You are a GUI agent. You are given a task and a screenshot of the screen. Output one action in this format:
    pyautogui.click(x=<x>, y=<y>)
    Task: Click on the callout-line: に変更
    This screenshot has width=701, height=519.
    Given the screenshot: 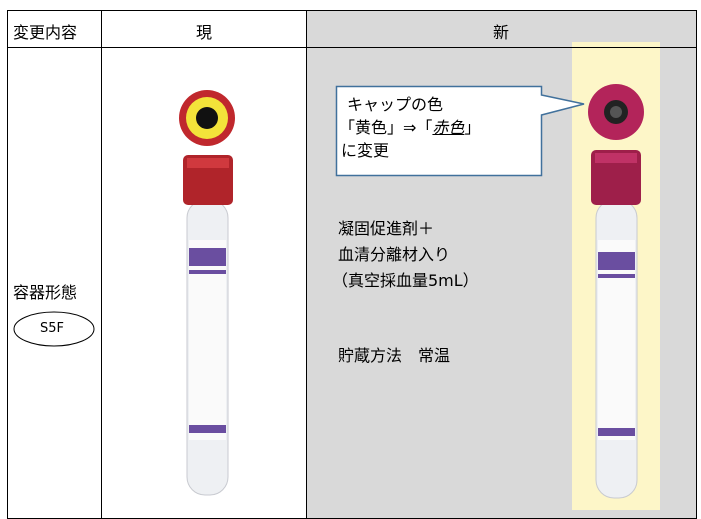 What is the action you would take?
    pyautogui.click(x=365, y=150)
    